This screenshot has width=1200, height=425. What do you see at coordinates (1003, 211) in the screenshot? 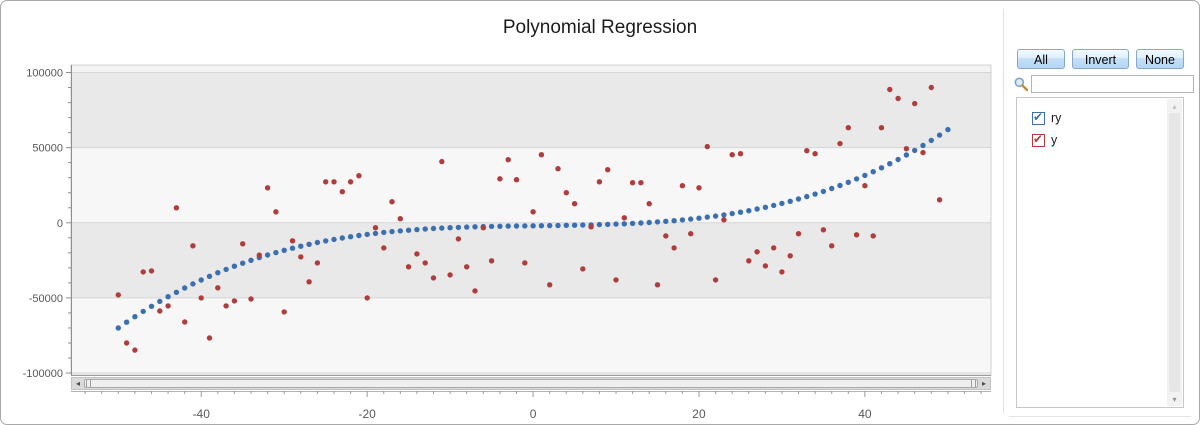
I see `panel-separator` at bounding box center [1003, 211].